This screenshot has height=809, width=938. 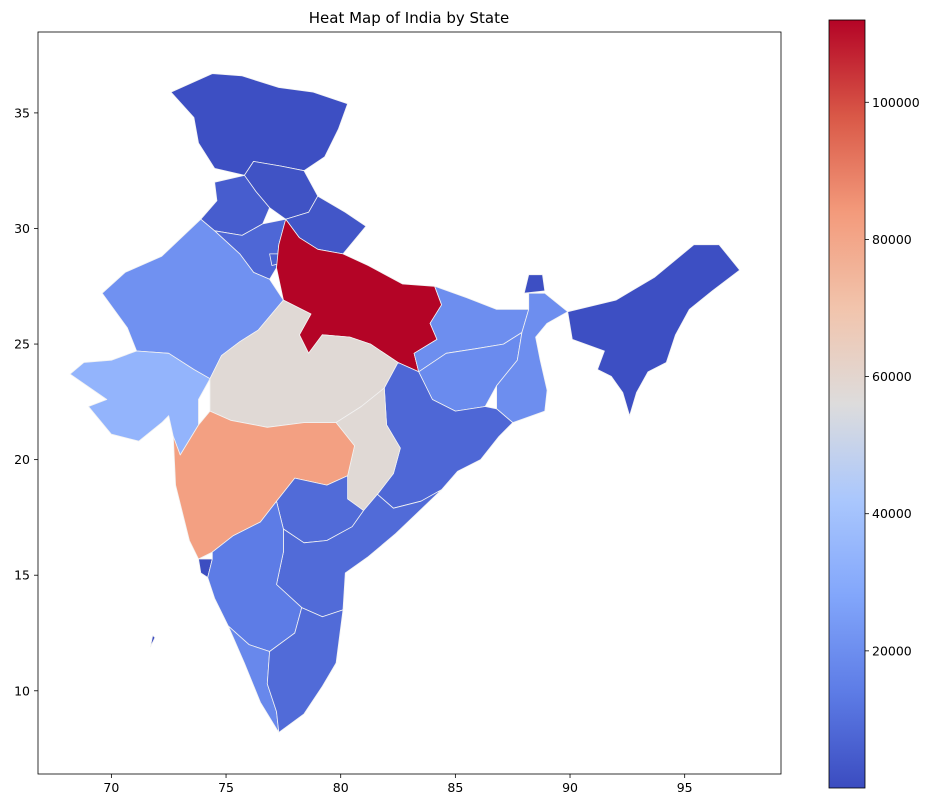 I want to click on state-lakshadweep, so click(x=153, y=641).